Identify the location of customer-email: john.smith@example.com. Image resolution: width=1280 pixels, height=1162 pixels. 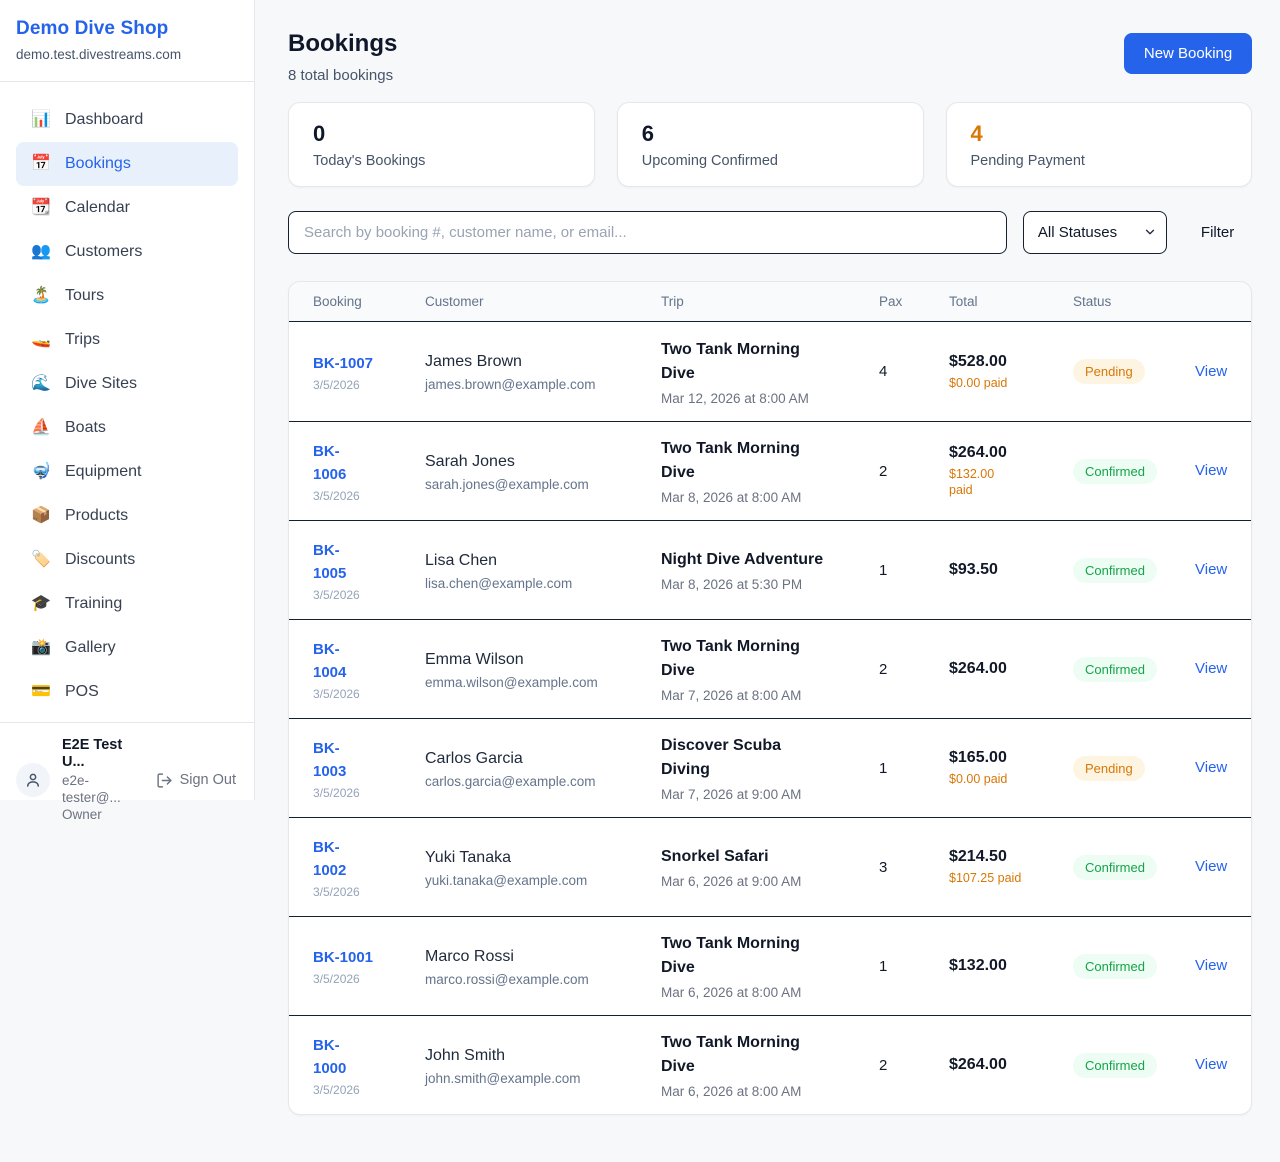
(503, 1078).